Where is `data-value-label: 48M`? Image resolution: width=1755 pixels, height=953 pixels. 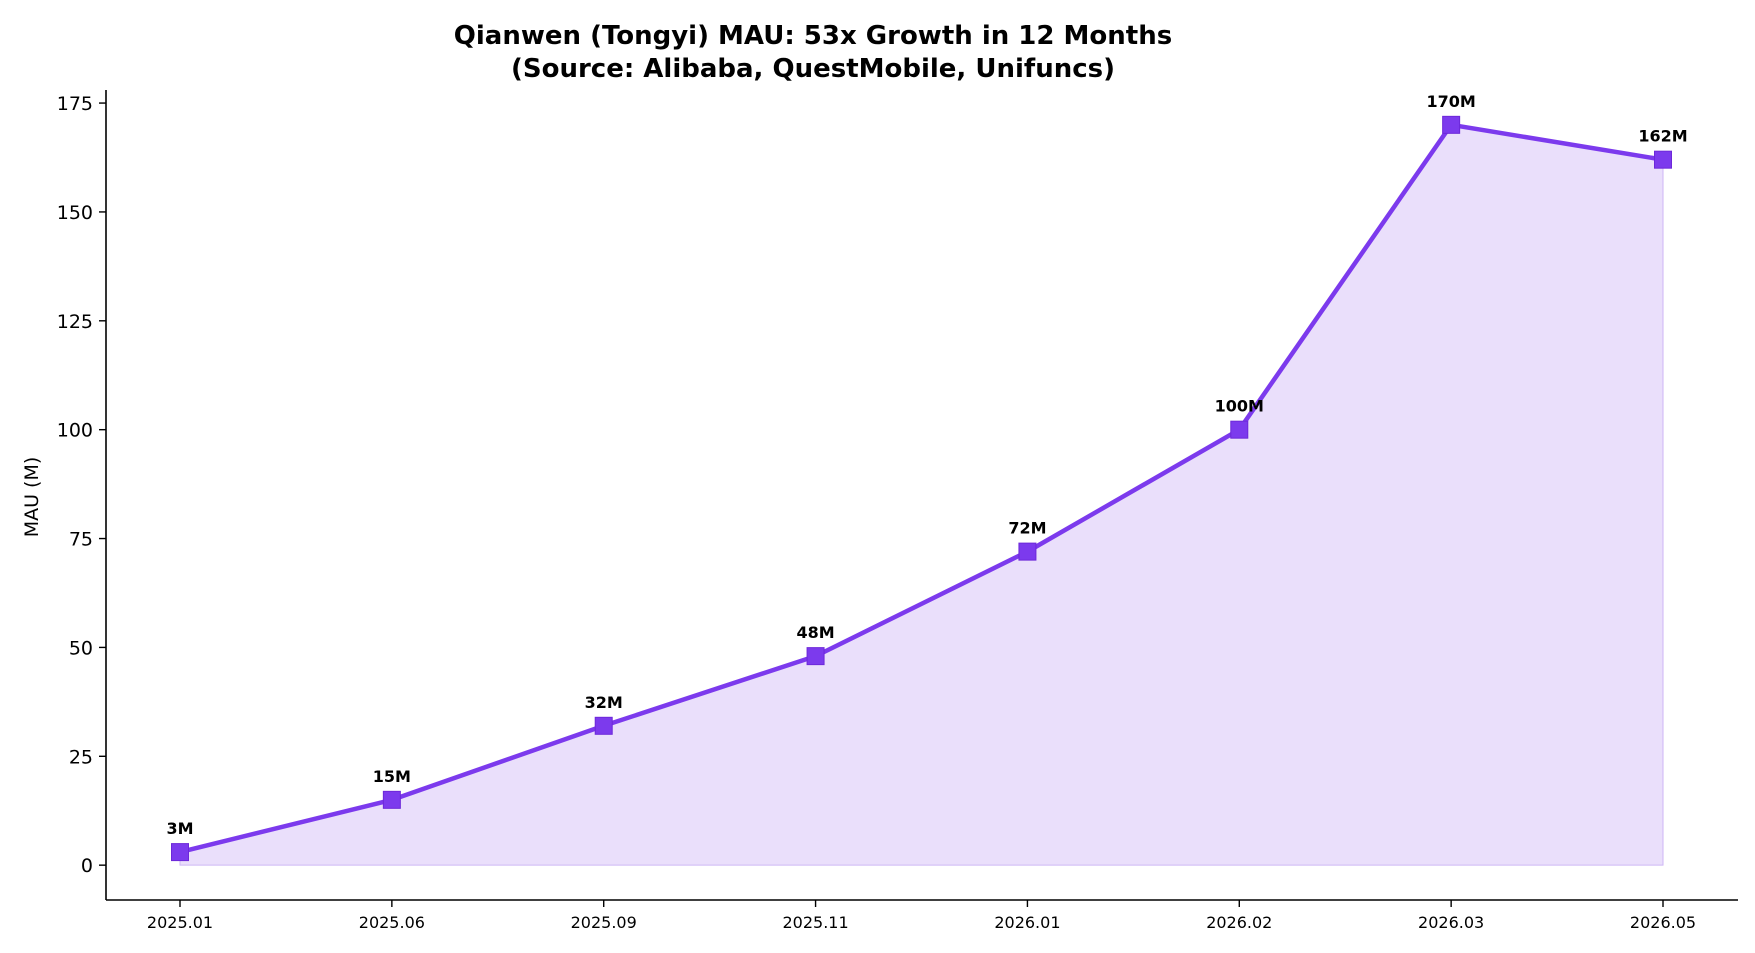 data-value-label: 48M is located at coordinates (815, 632).